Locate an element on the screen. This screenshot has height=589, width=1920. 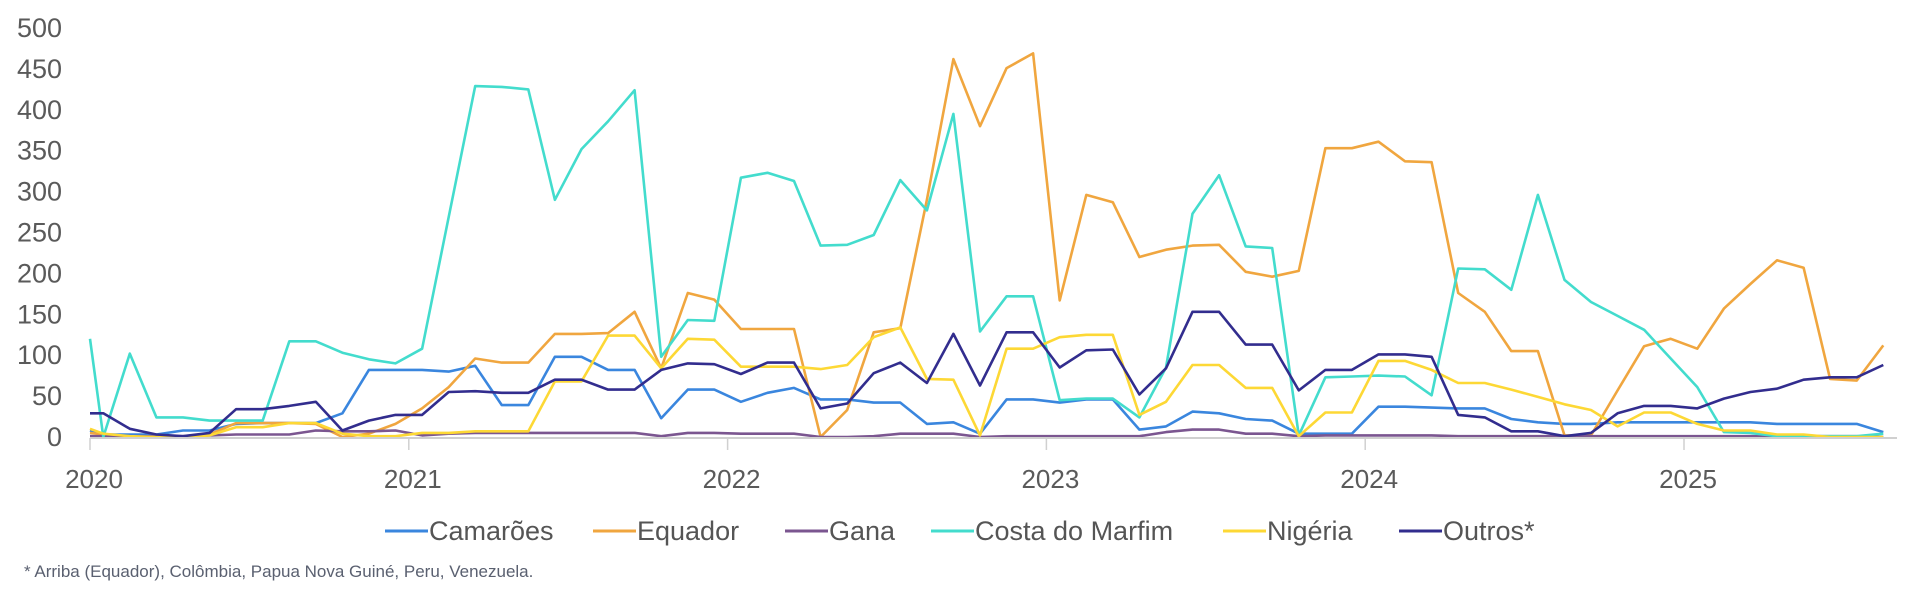
y-tick-label: 150 is located at coordinates (39, 314).